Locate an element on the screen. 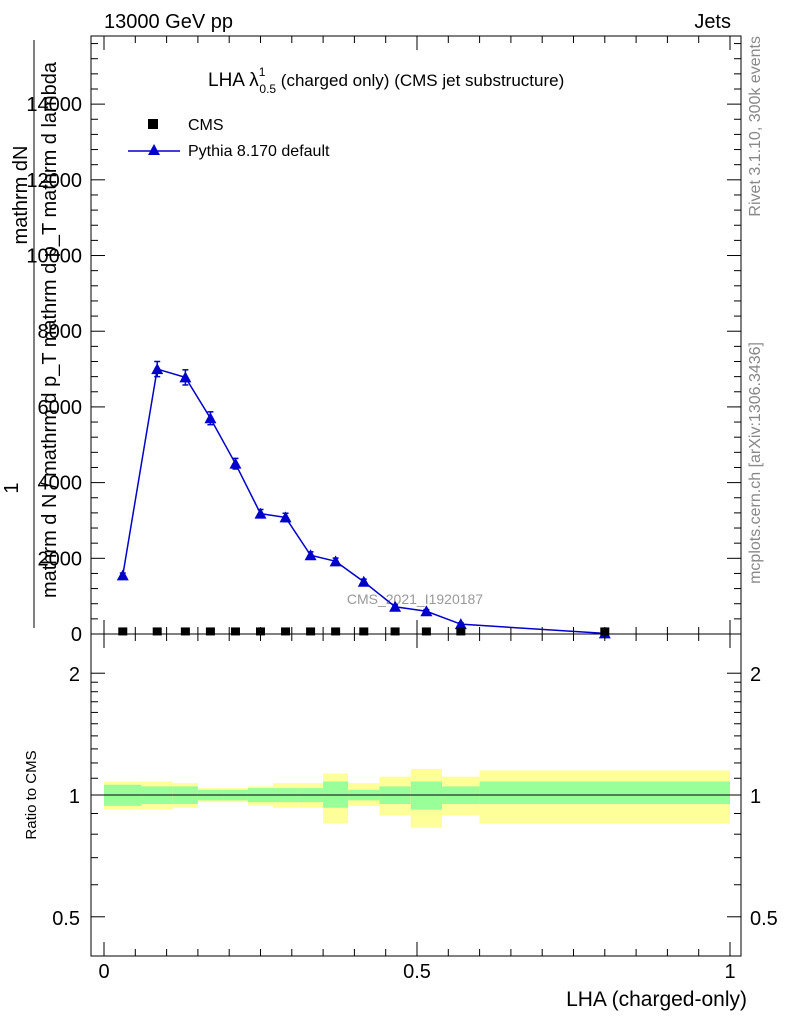 This screenshot has width=786, height=1024. y-tick-label: 0 is located at coordinates (76, 635).